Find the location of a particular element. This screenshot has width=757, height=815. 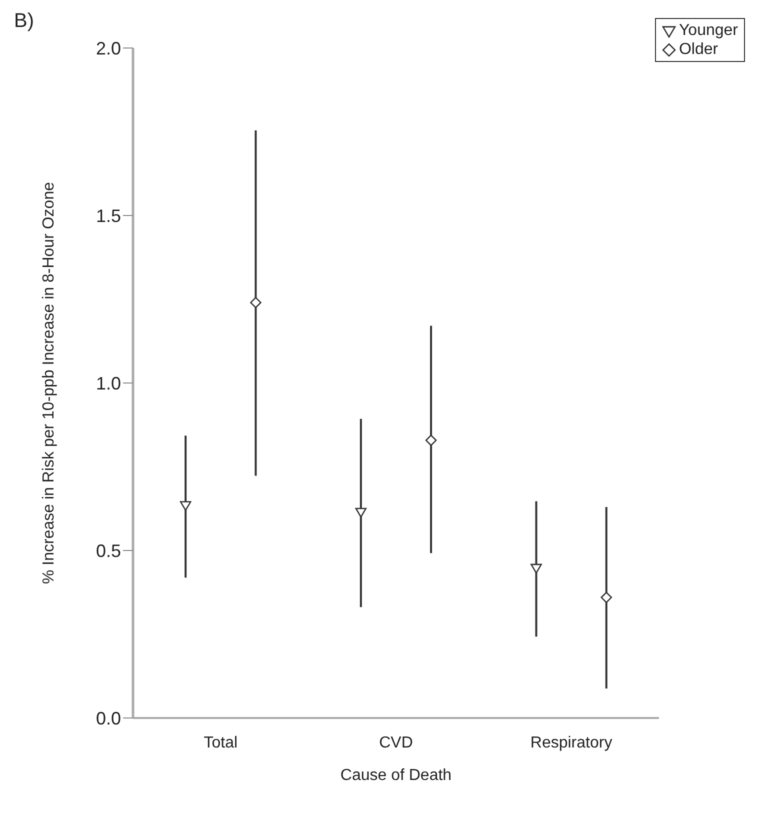

y-tick-label: 1.5 is located at coordinates (108, 216).